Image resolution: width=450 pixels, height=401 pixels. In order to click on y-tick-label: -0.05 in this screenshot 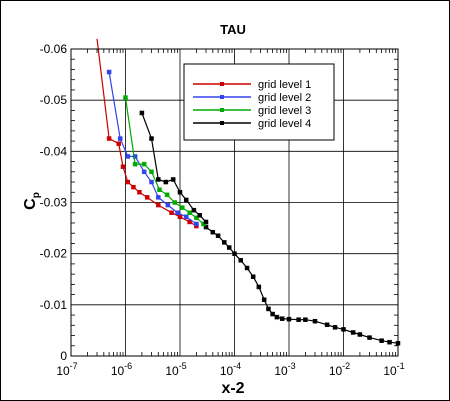, I will do `click(54, 100)`.